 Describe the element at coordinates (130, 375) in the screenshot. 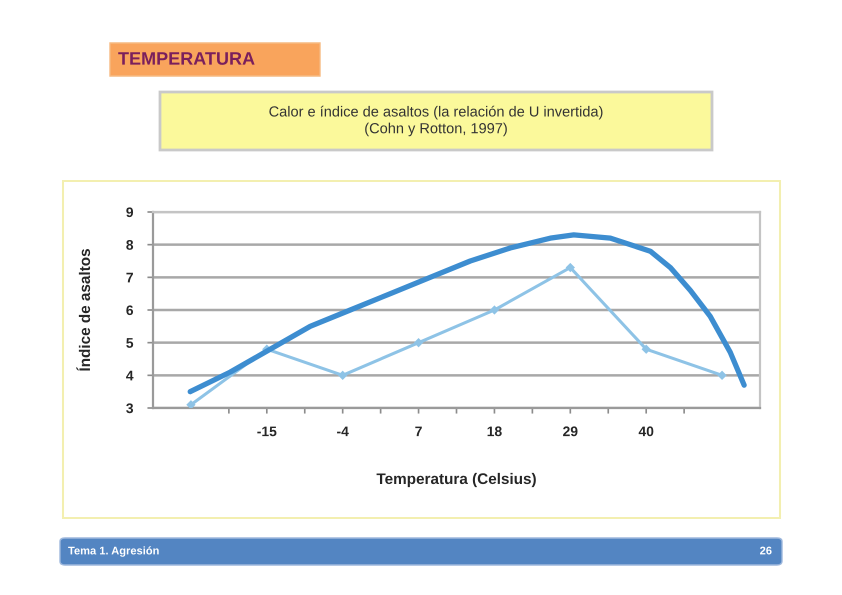

I see `y-tick-label: 4` at that location.